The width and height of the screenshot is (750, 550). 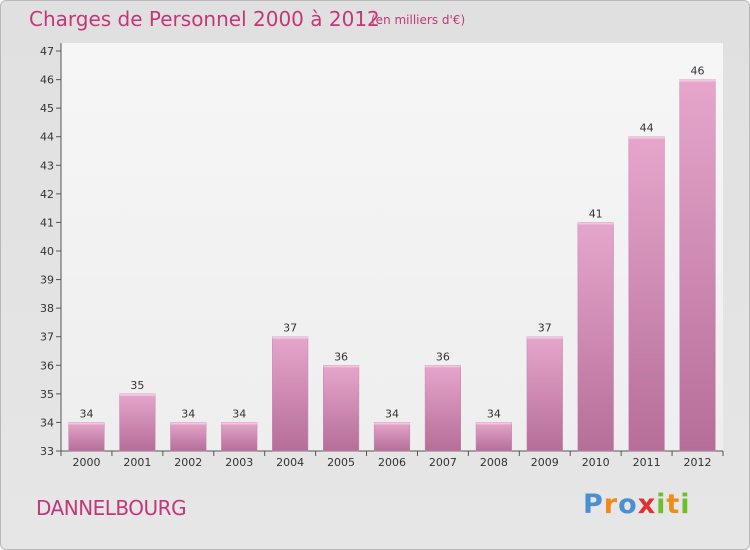 What do you see at coordinates (47, 80) in the screenshot?
I see `y-tick-label: 46` at bounding box center [47, 80].